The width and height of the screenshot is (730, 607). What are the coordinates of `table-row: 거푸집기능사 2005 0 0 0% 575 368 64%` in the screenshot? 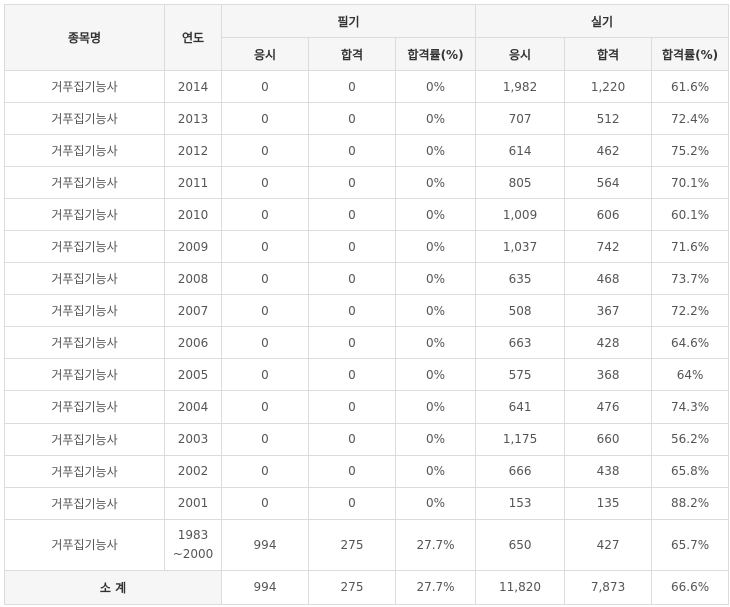 It's located at (367, 375).